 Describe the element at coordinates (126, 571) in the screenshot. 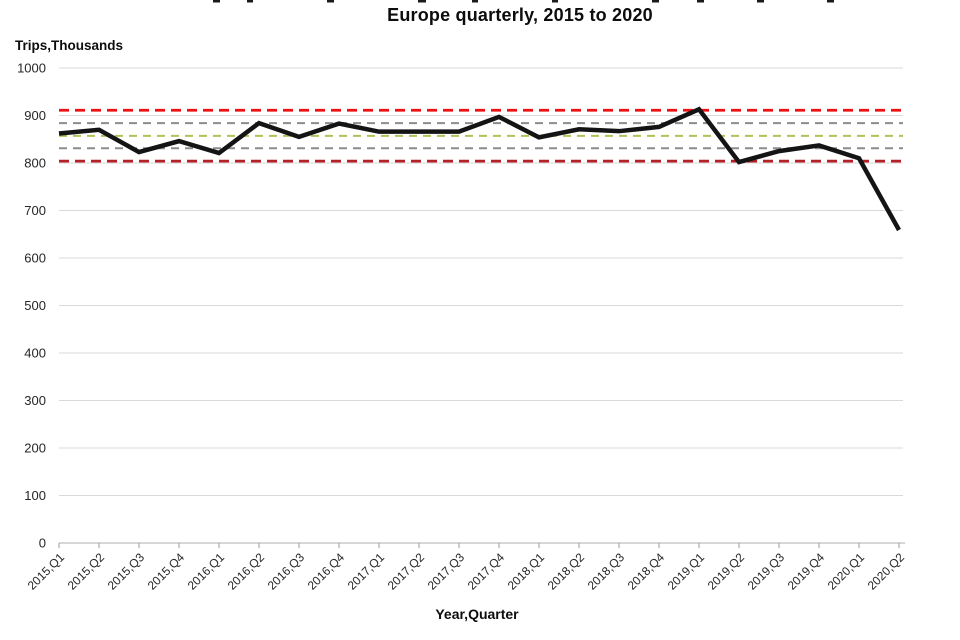

I see `x-tick-label: 2015,Q3` at that location.